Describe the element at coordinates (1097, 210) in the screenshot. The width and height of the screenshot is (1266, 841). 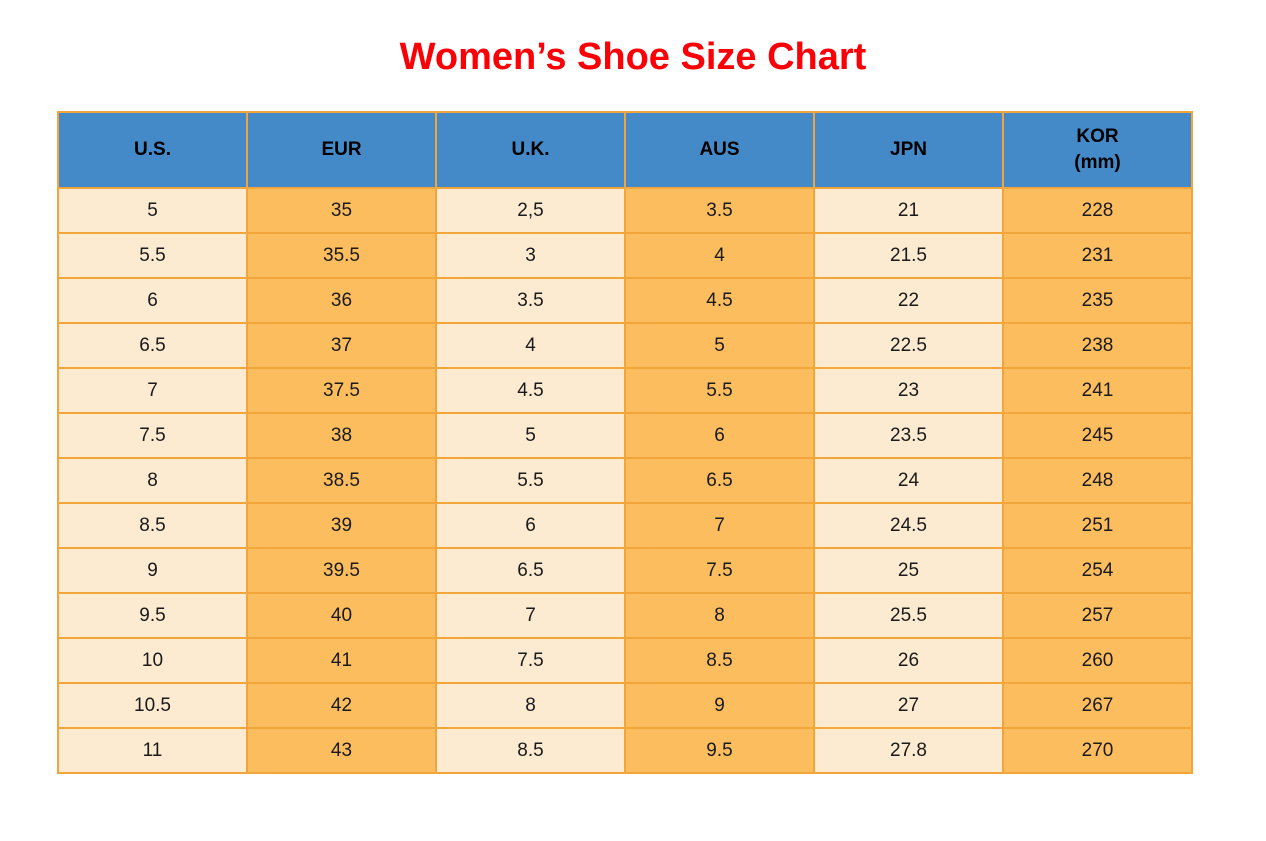
I see `table-cell: 228` at that location.